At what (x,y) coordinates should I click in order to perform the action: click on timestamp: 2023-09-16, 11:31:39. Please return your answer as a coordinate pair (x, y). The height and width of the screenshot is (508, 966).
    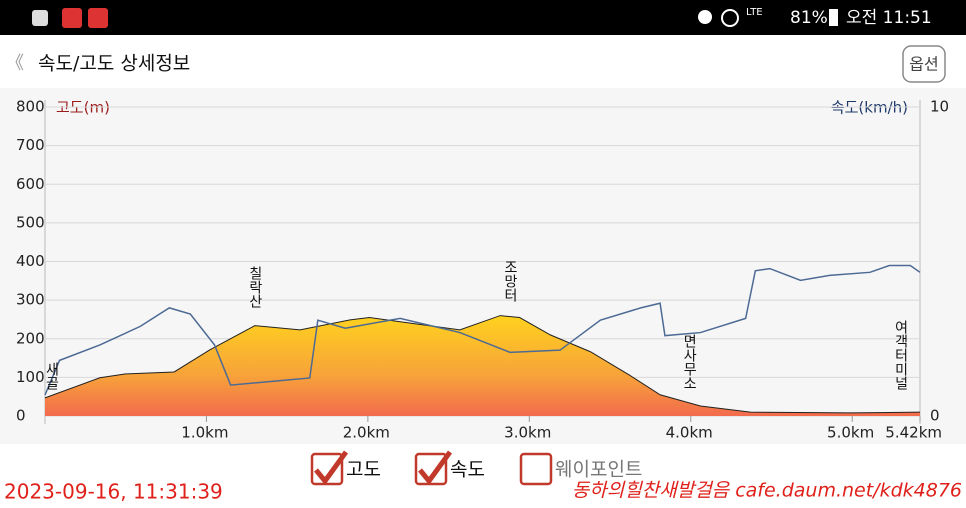
    Looking at the image, I should click on (113, 492).